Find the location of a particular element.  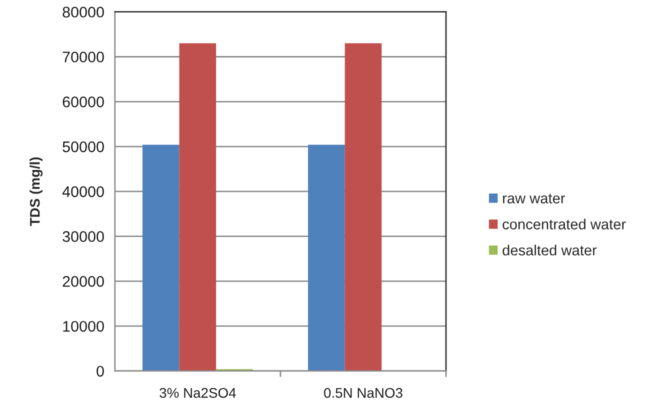

y-tick-label: 20000 is located at coordinates (83, 281).